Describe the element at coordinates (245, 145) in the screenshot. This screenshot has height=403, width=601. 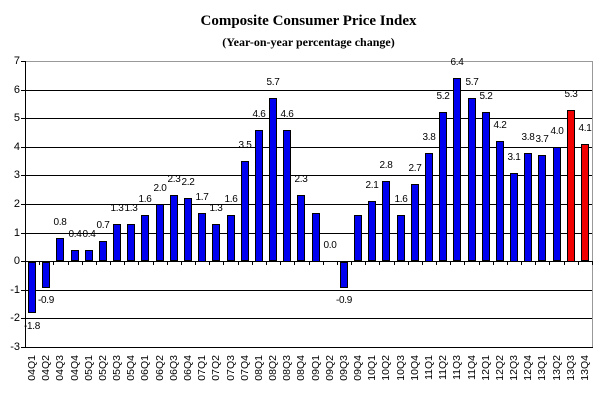
I see `bar-value-label: 3.5` at that location.